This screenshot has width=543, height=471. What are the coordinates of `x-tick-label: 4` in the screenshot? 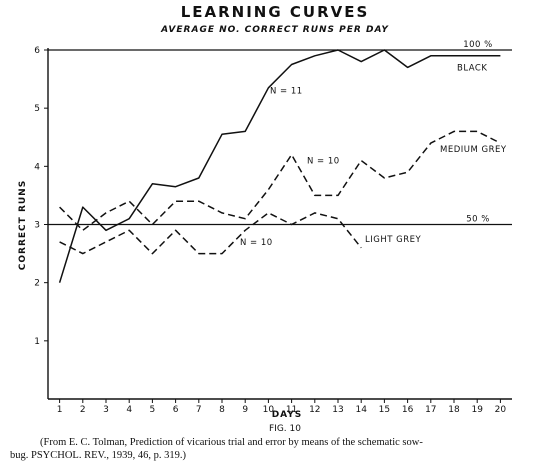 It's located at (129, 410).